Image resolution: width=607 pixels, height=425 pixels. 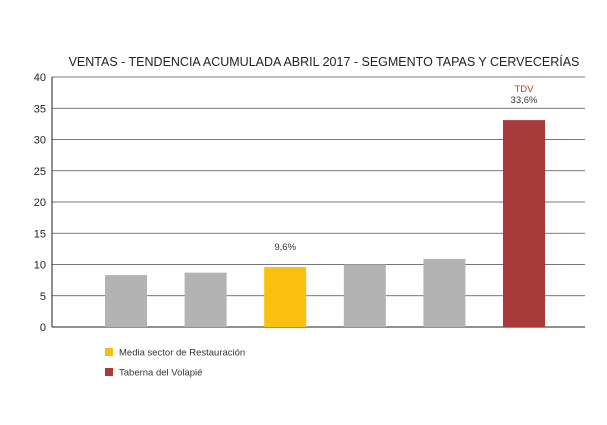 I want to click on y-tick-label: 30, so click(x=40, y=141).